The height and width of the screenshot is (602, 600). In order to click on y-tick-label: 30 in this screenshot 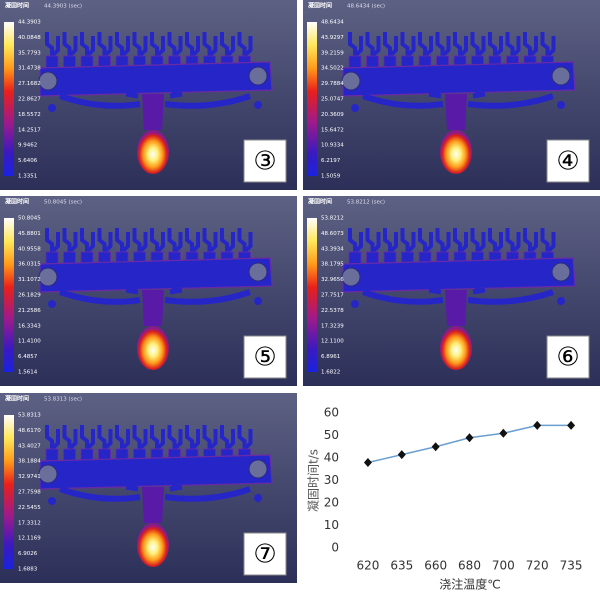, I will do `click(331, 480)`.